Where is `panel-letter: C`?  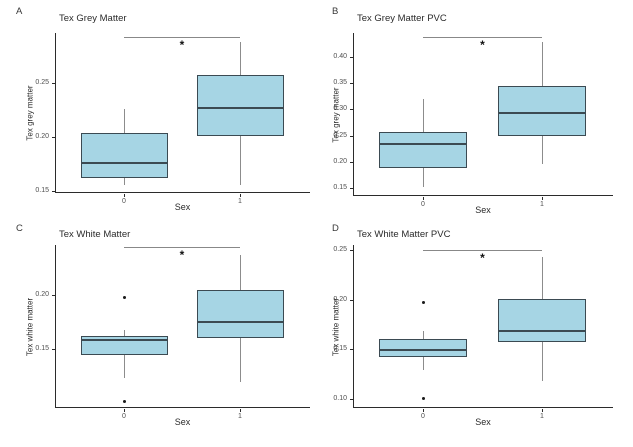 panel-letter: C is located at coordinates (19, 228).